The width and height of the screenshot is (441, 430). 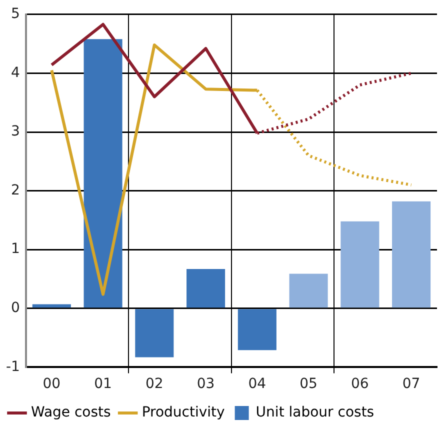 I want to click on y-tick-label: 1, so click(x=15, y=249).